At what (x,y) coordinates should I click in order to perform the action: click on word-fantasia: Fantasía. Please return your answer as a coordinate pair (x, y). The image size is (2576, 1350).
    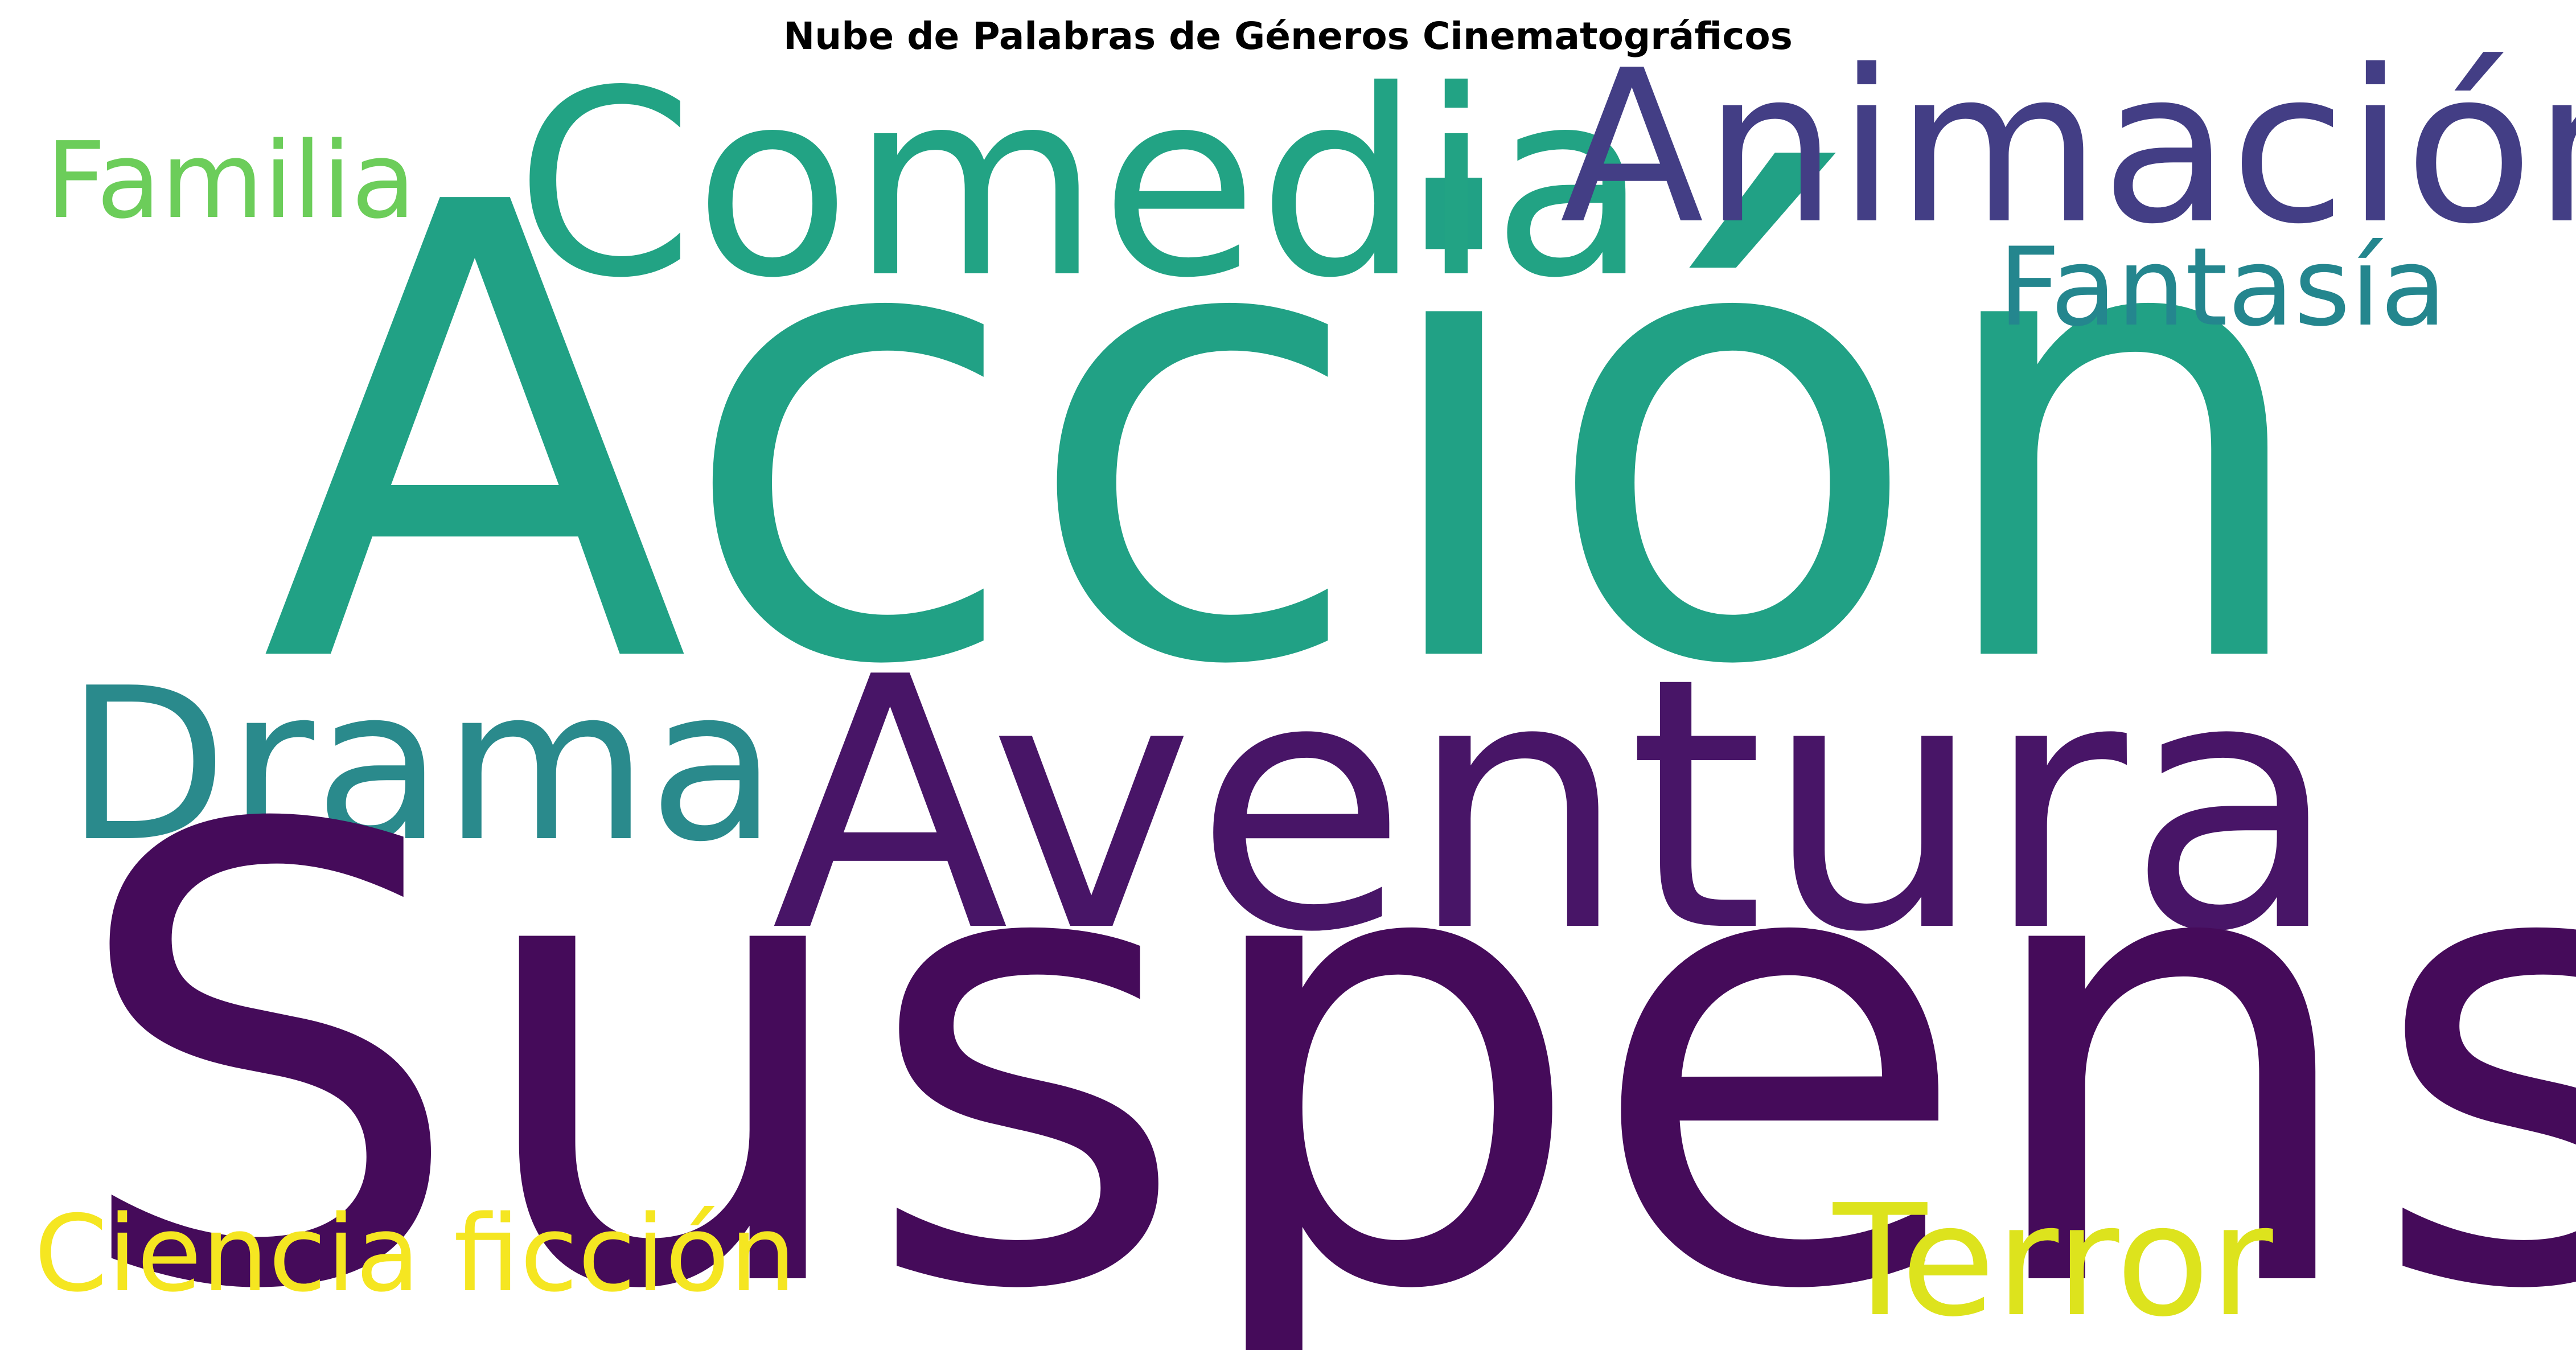
    Looking at the image, I should click on (2222, 287).